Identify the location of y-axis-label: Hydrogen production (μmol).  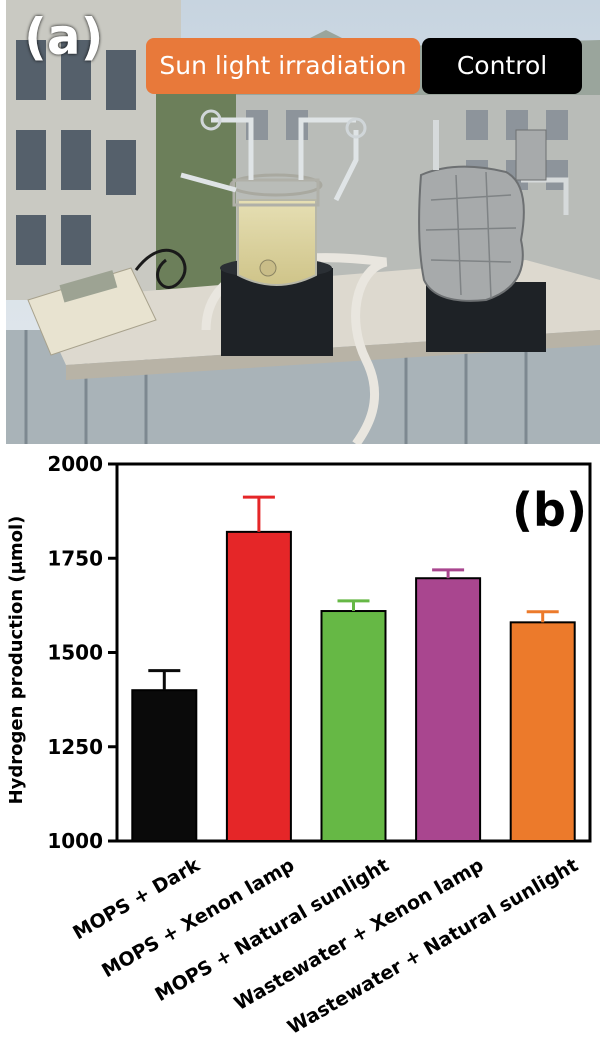
(16, 660).